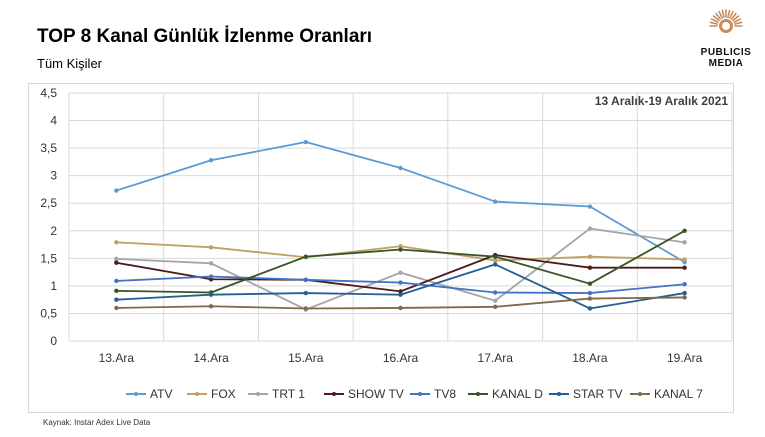  What do you see at coordinates (70, 63) in the screenshot?
I see `page-subtitle: Tüm Kişiler` at bounding box center [70, 63].